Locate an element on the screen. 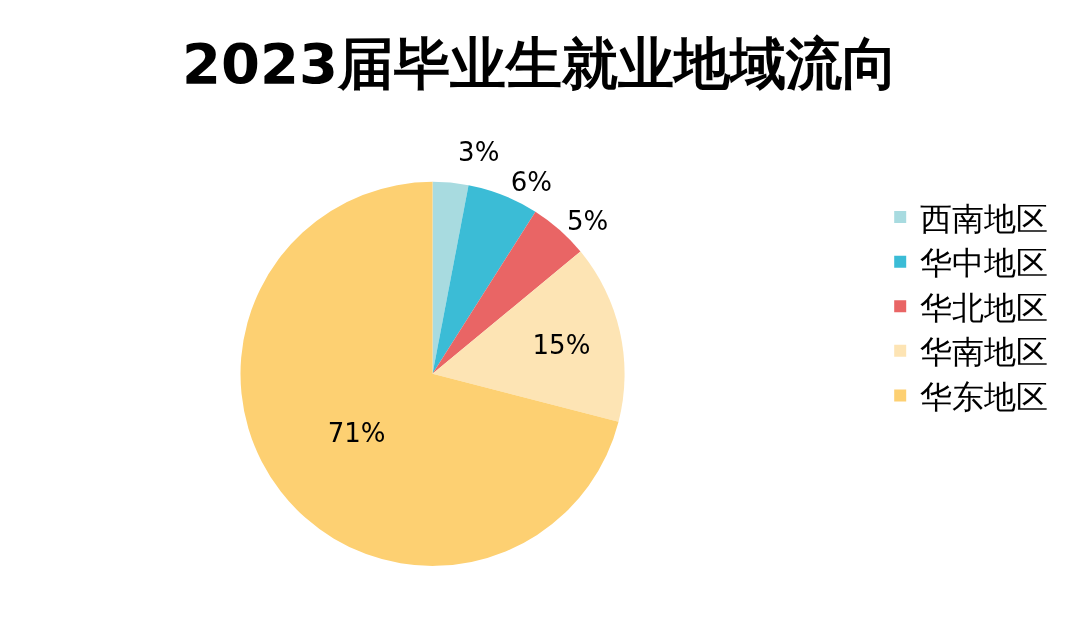  data-label: 5% is located at coordinates (588, 221).